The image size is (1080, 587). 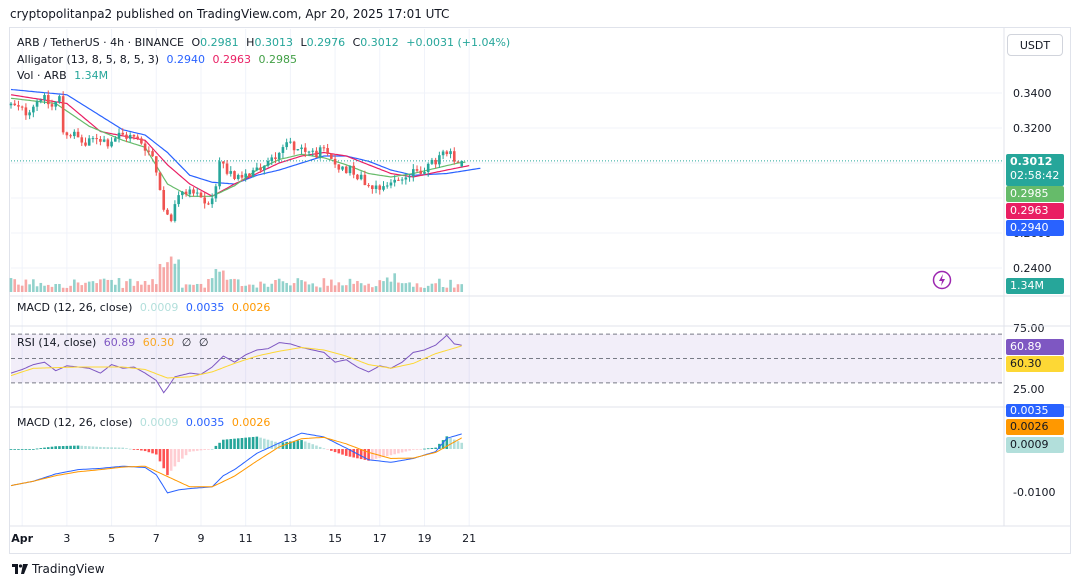 I want to click on macd-hist-value: 0.0009, so click(x=159, y=307).